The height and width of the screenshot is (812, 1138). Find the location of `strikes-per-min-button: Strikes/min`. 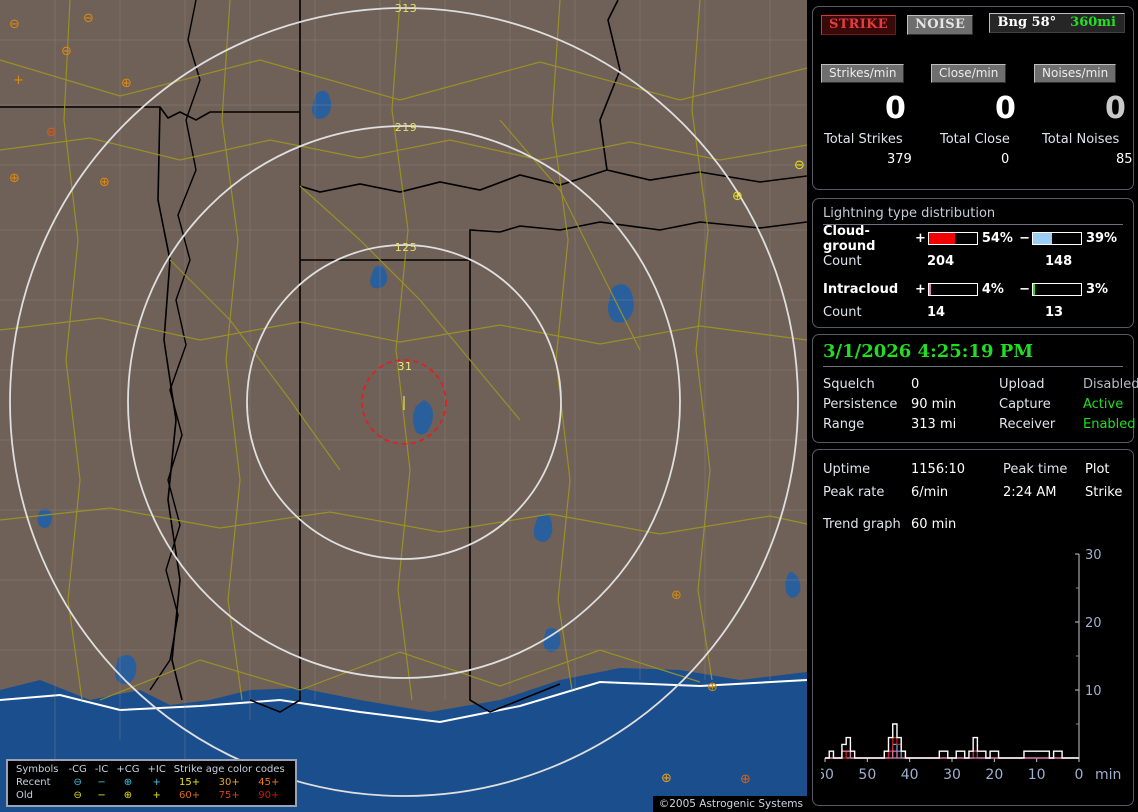

strikes-per-min-button: Strikes/min is located at coordinates (863, 73).